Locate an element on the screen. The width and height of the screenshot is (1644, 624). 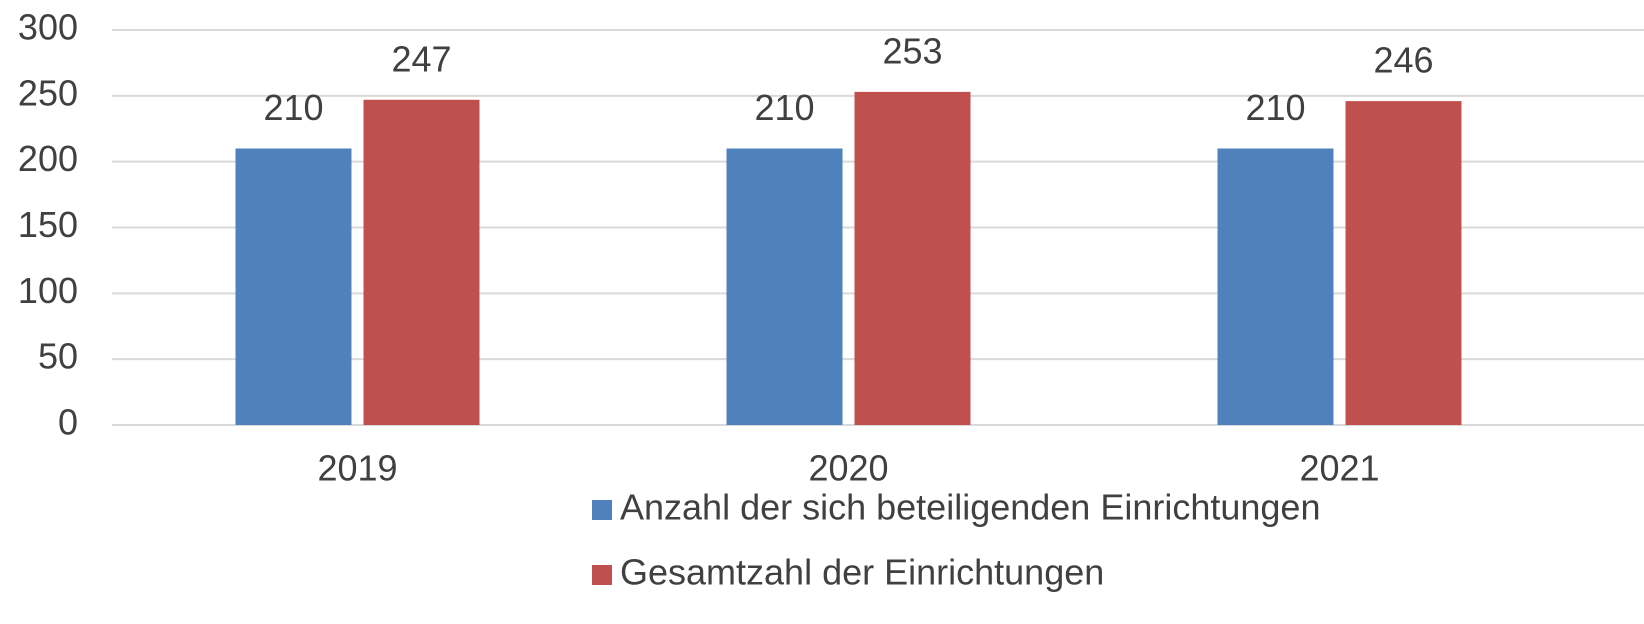
y-tick-label: 200 is located at coordinates (48, 158).